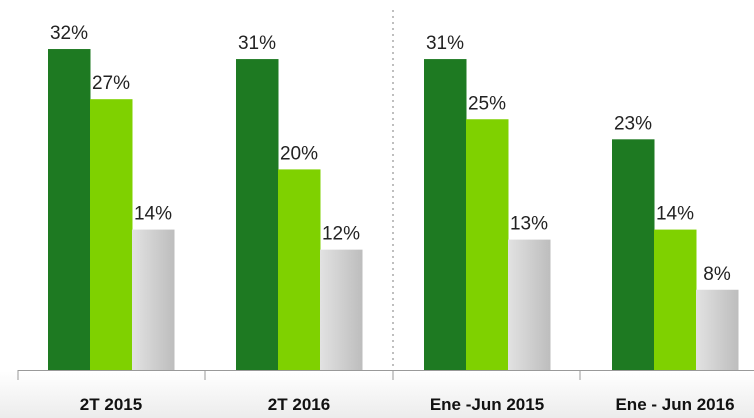  What do you see at coordinates (377, 394) in the screenshot?
I see `floor` at bounding box center [377, 394].